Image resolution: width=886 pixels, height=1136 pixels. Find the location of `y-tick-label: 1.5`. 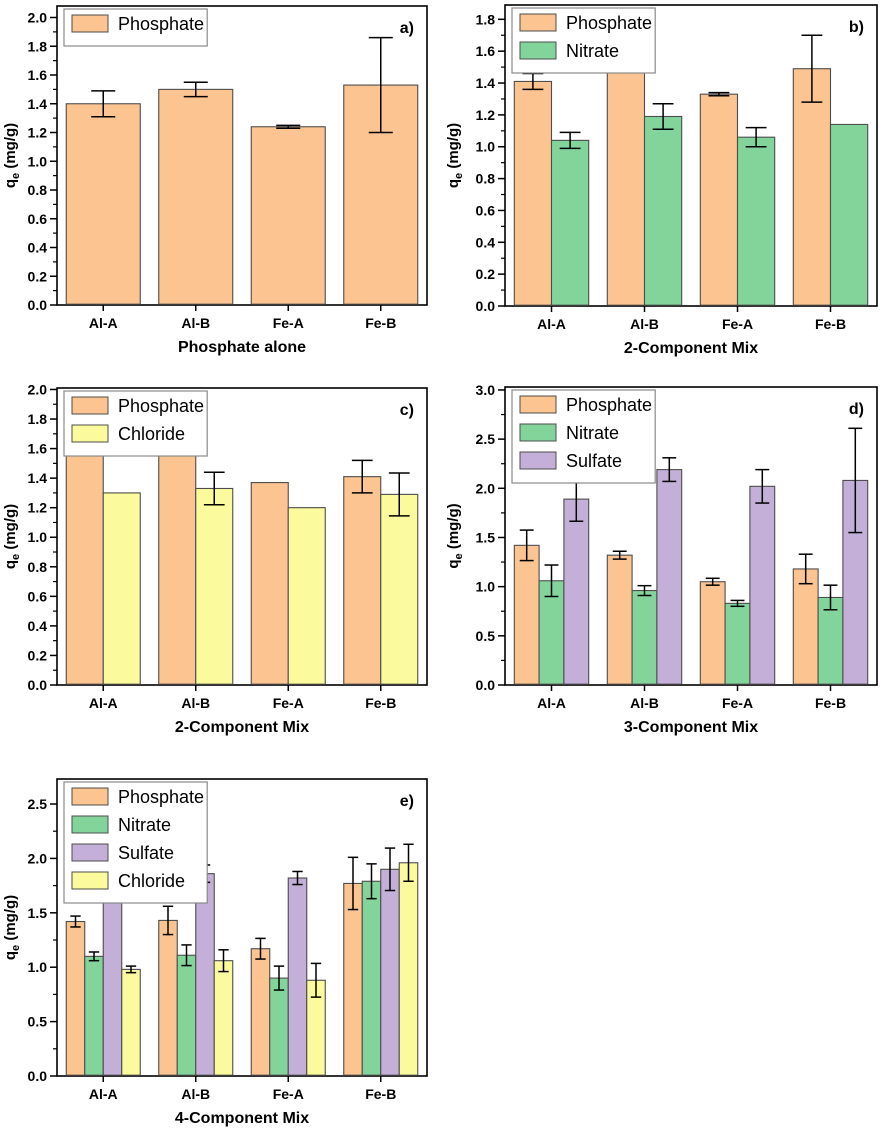

y-tick-label: 1.5 is located at coordinates (38, 913).